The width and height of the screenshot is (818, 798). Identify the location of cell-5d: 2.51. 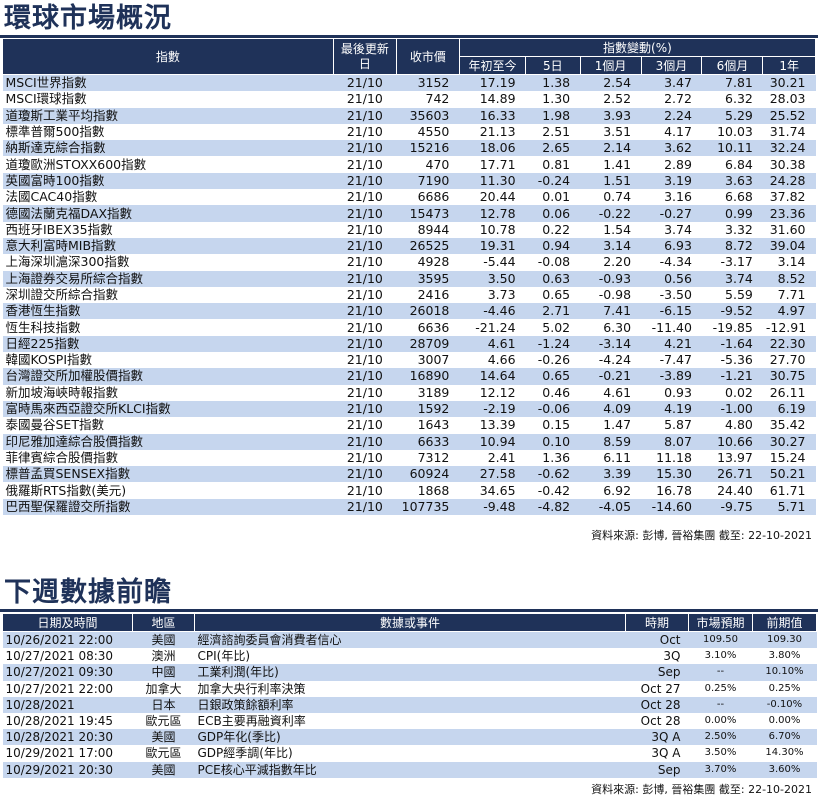
(553, 132).